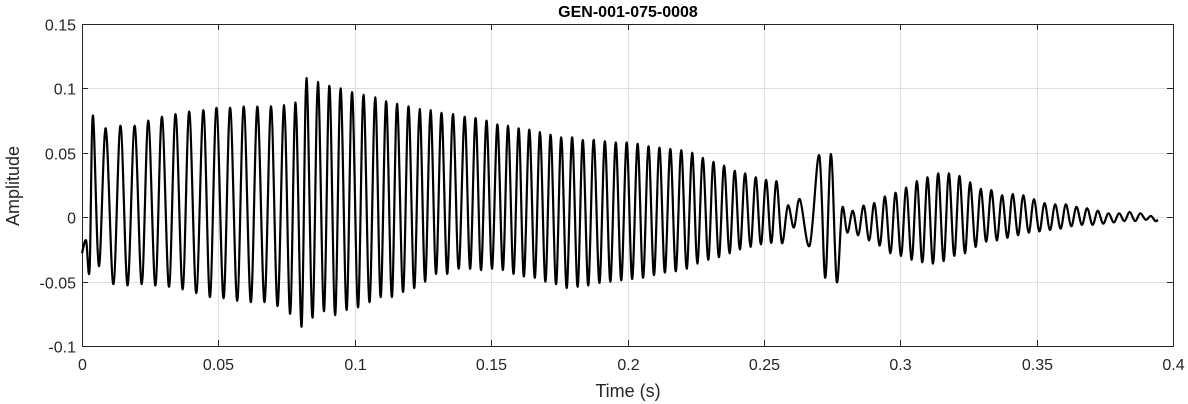  I want to click on y-tick-labels: -0.1 -0.05 0 0.05 0.1 0.15, so click(58, 187).